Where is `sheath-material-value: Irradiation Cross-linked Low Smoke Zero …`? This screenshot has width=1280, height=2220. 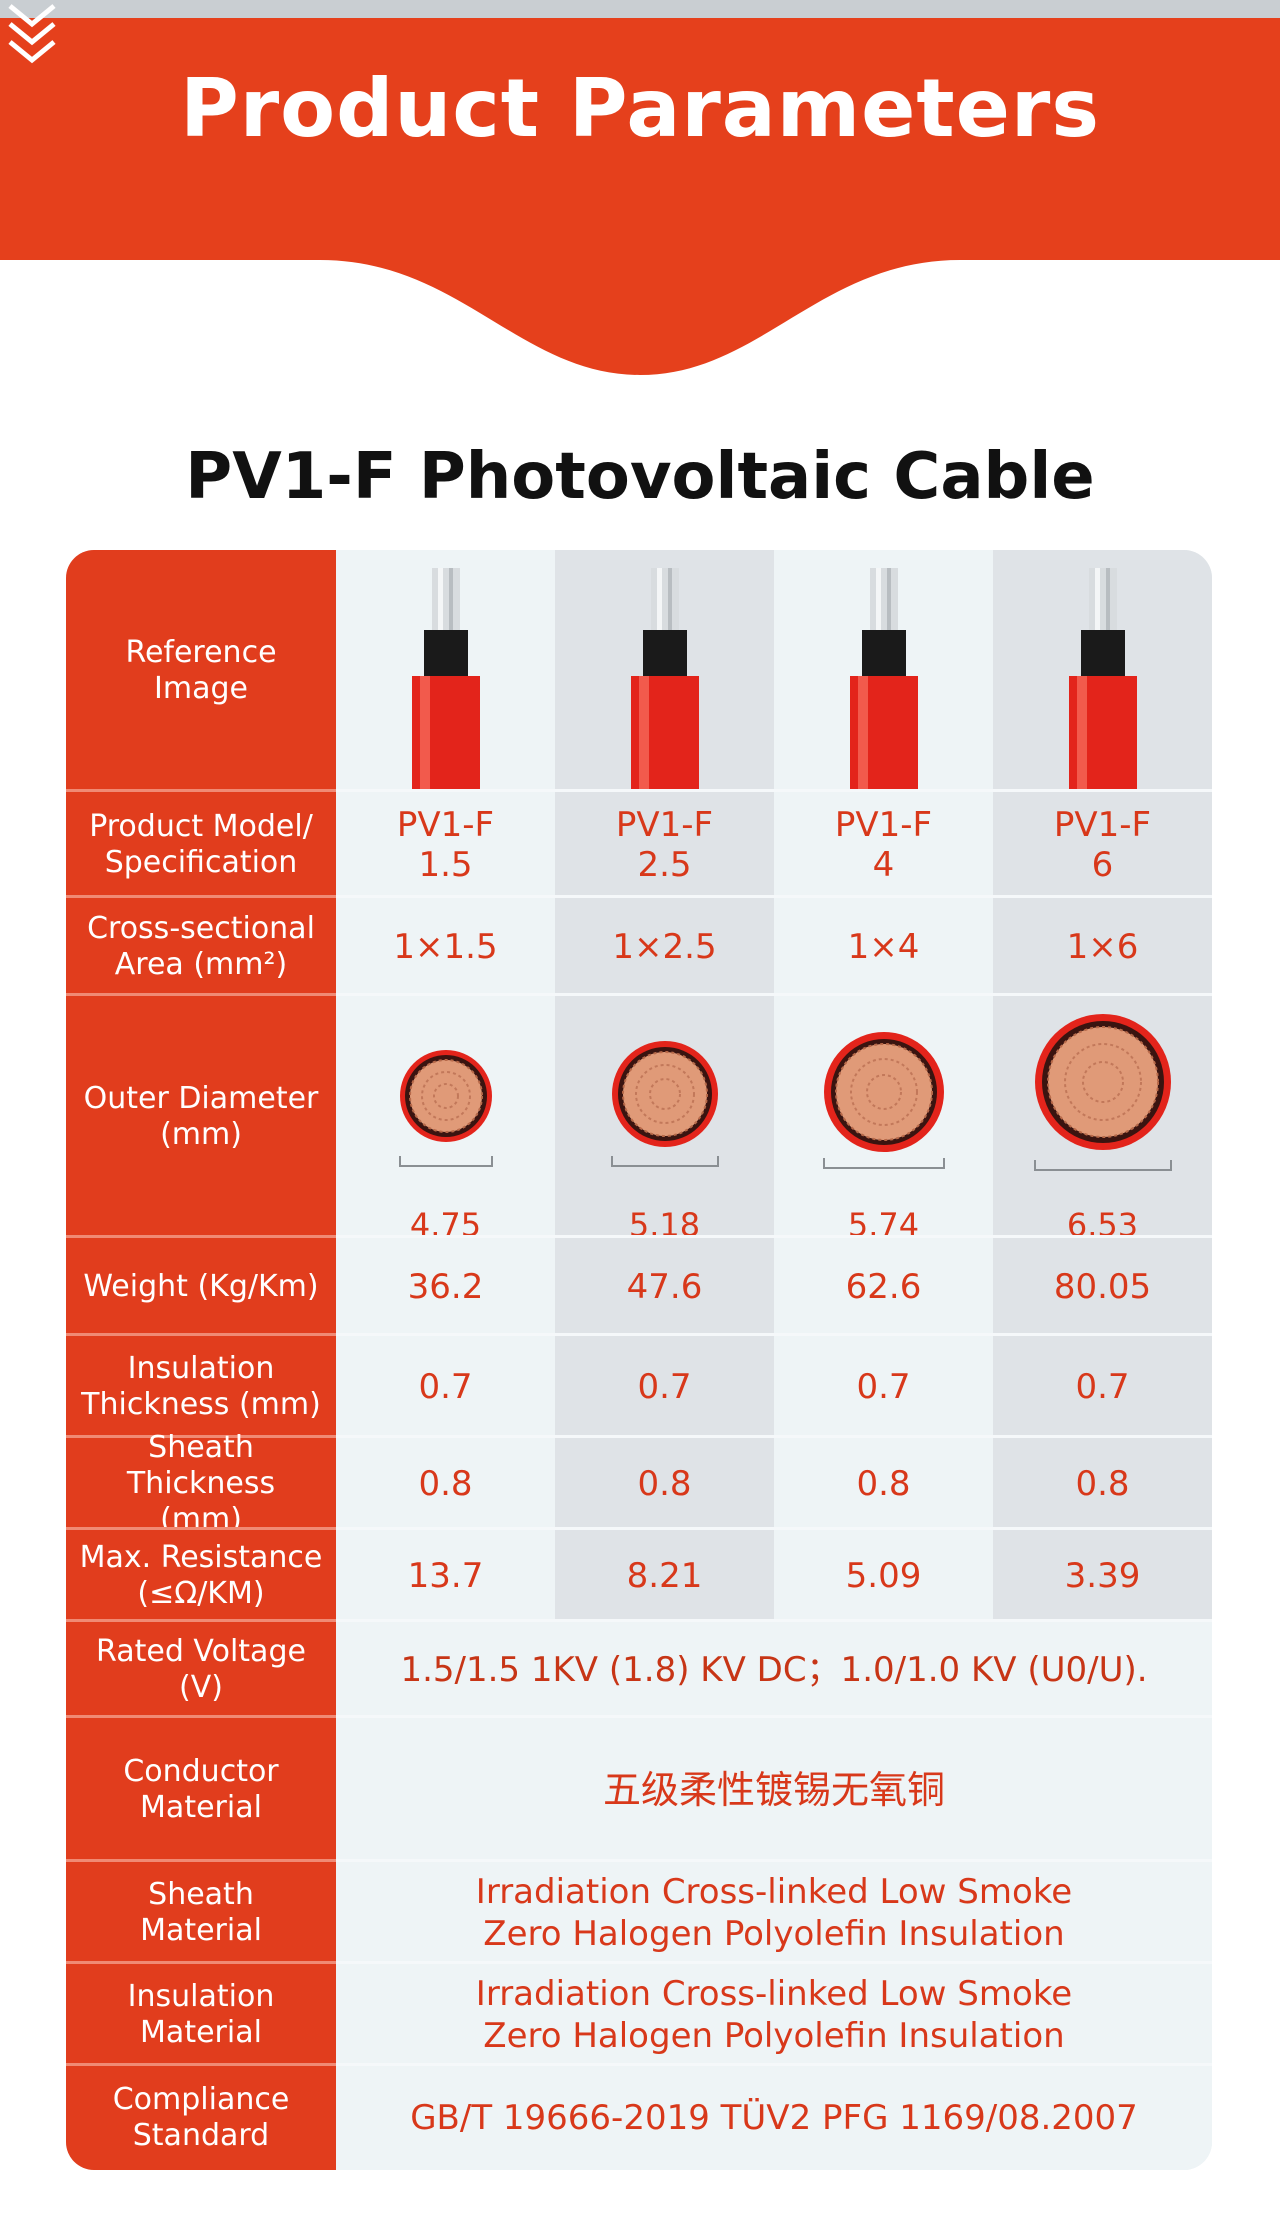 sheath-material-value: Irradiation Cross-linked Low Smoke Zero … is located at coordinates (774, 1913).